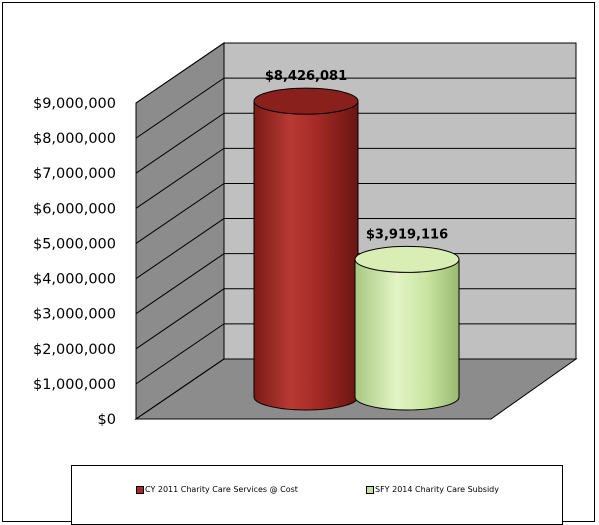 This screenshot has width=599, height=525. I want to click on y-tick-label: $7,000,000, so click(74, 174).